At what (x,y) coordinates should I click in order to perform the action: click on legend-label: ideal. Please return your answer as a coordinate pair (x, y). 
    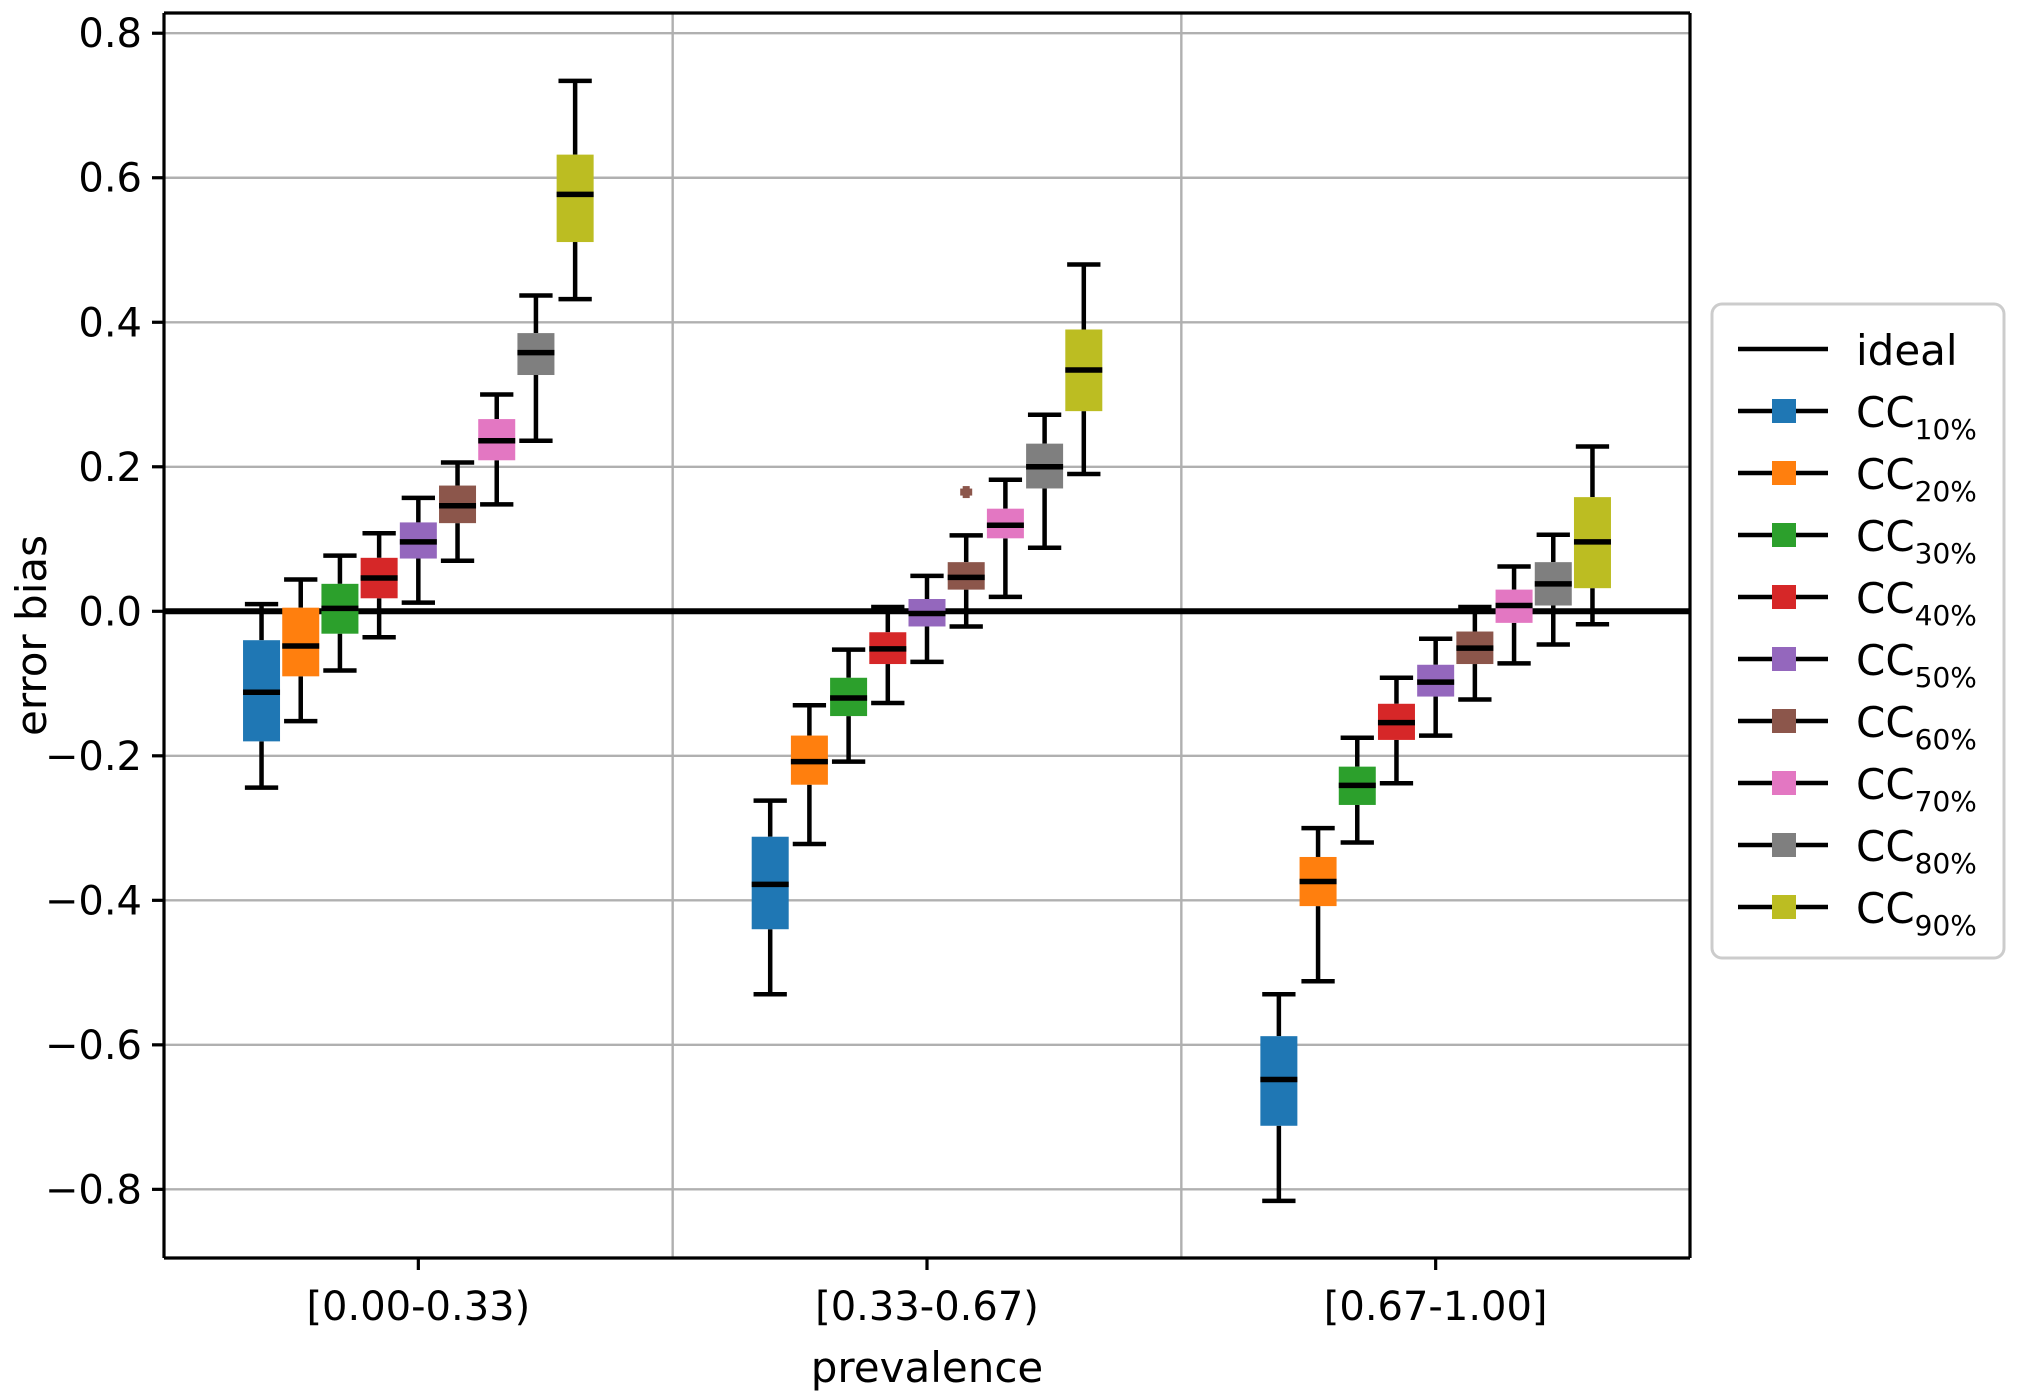
    Looking at the image, I should click on (1907, 350).